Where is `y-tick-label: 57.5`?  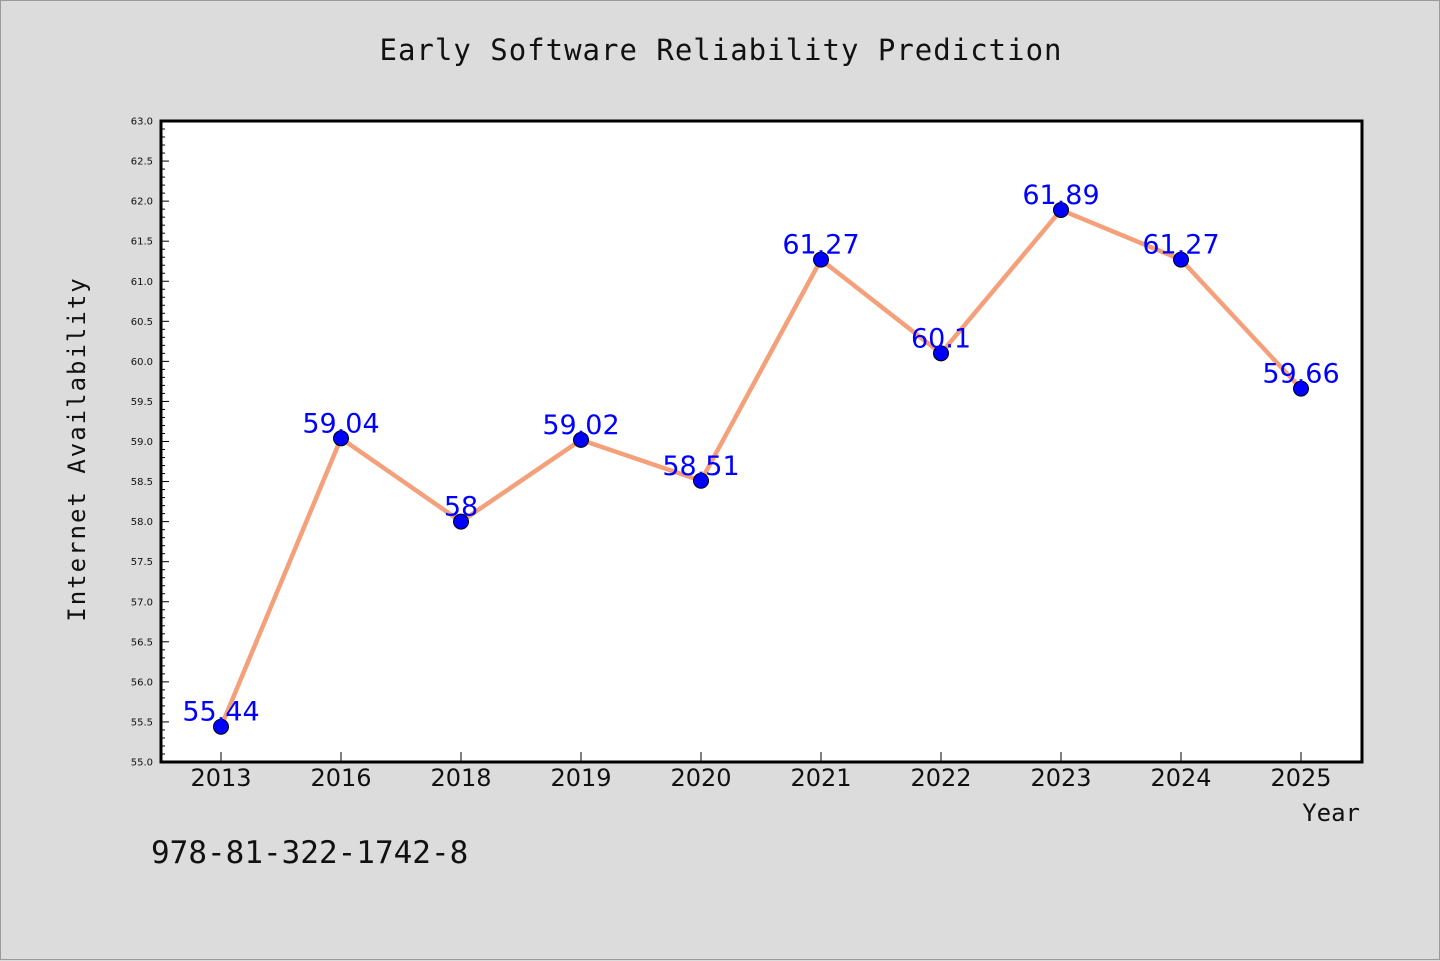 y-tick-label: 57.5 is located at coordinates (142, 562).